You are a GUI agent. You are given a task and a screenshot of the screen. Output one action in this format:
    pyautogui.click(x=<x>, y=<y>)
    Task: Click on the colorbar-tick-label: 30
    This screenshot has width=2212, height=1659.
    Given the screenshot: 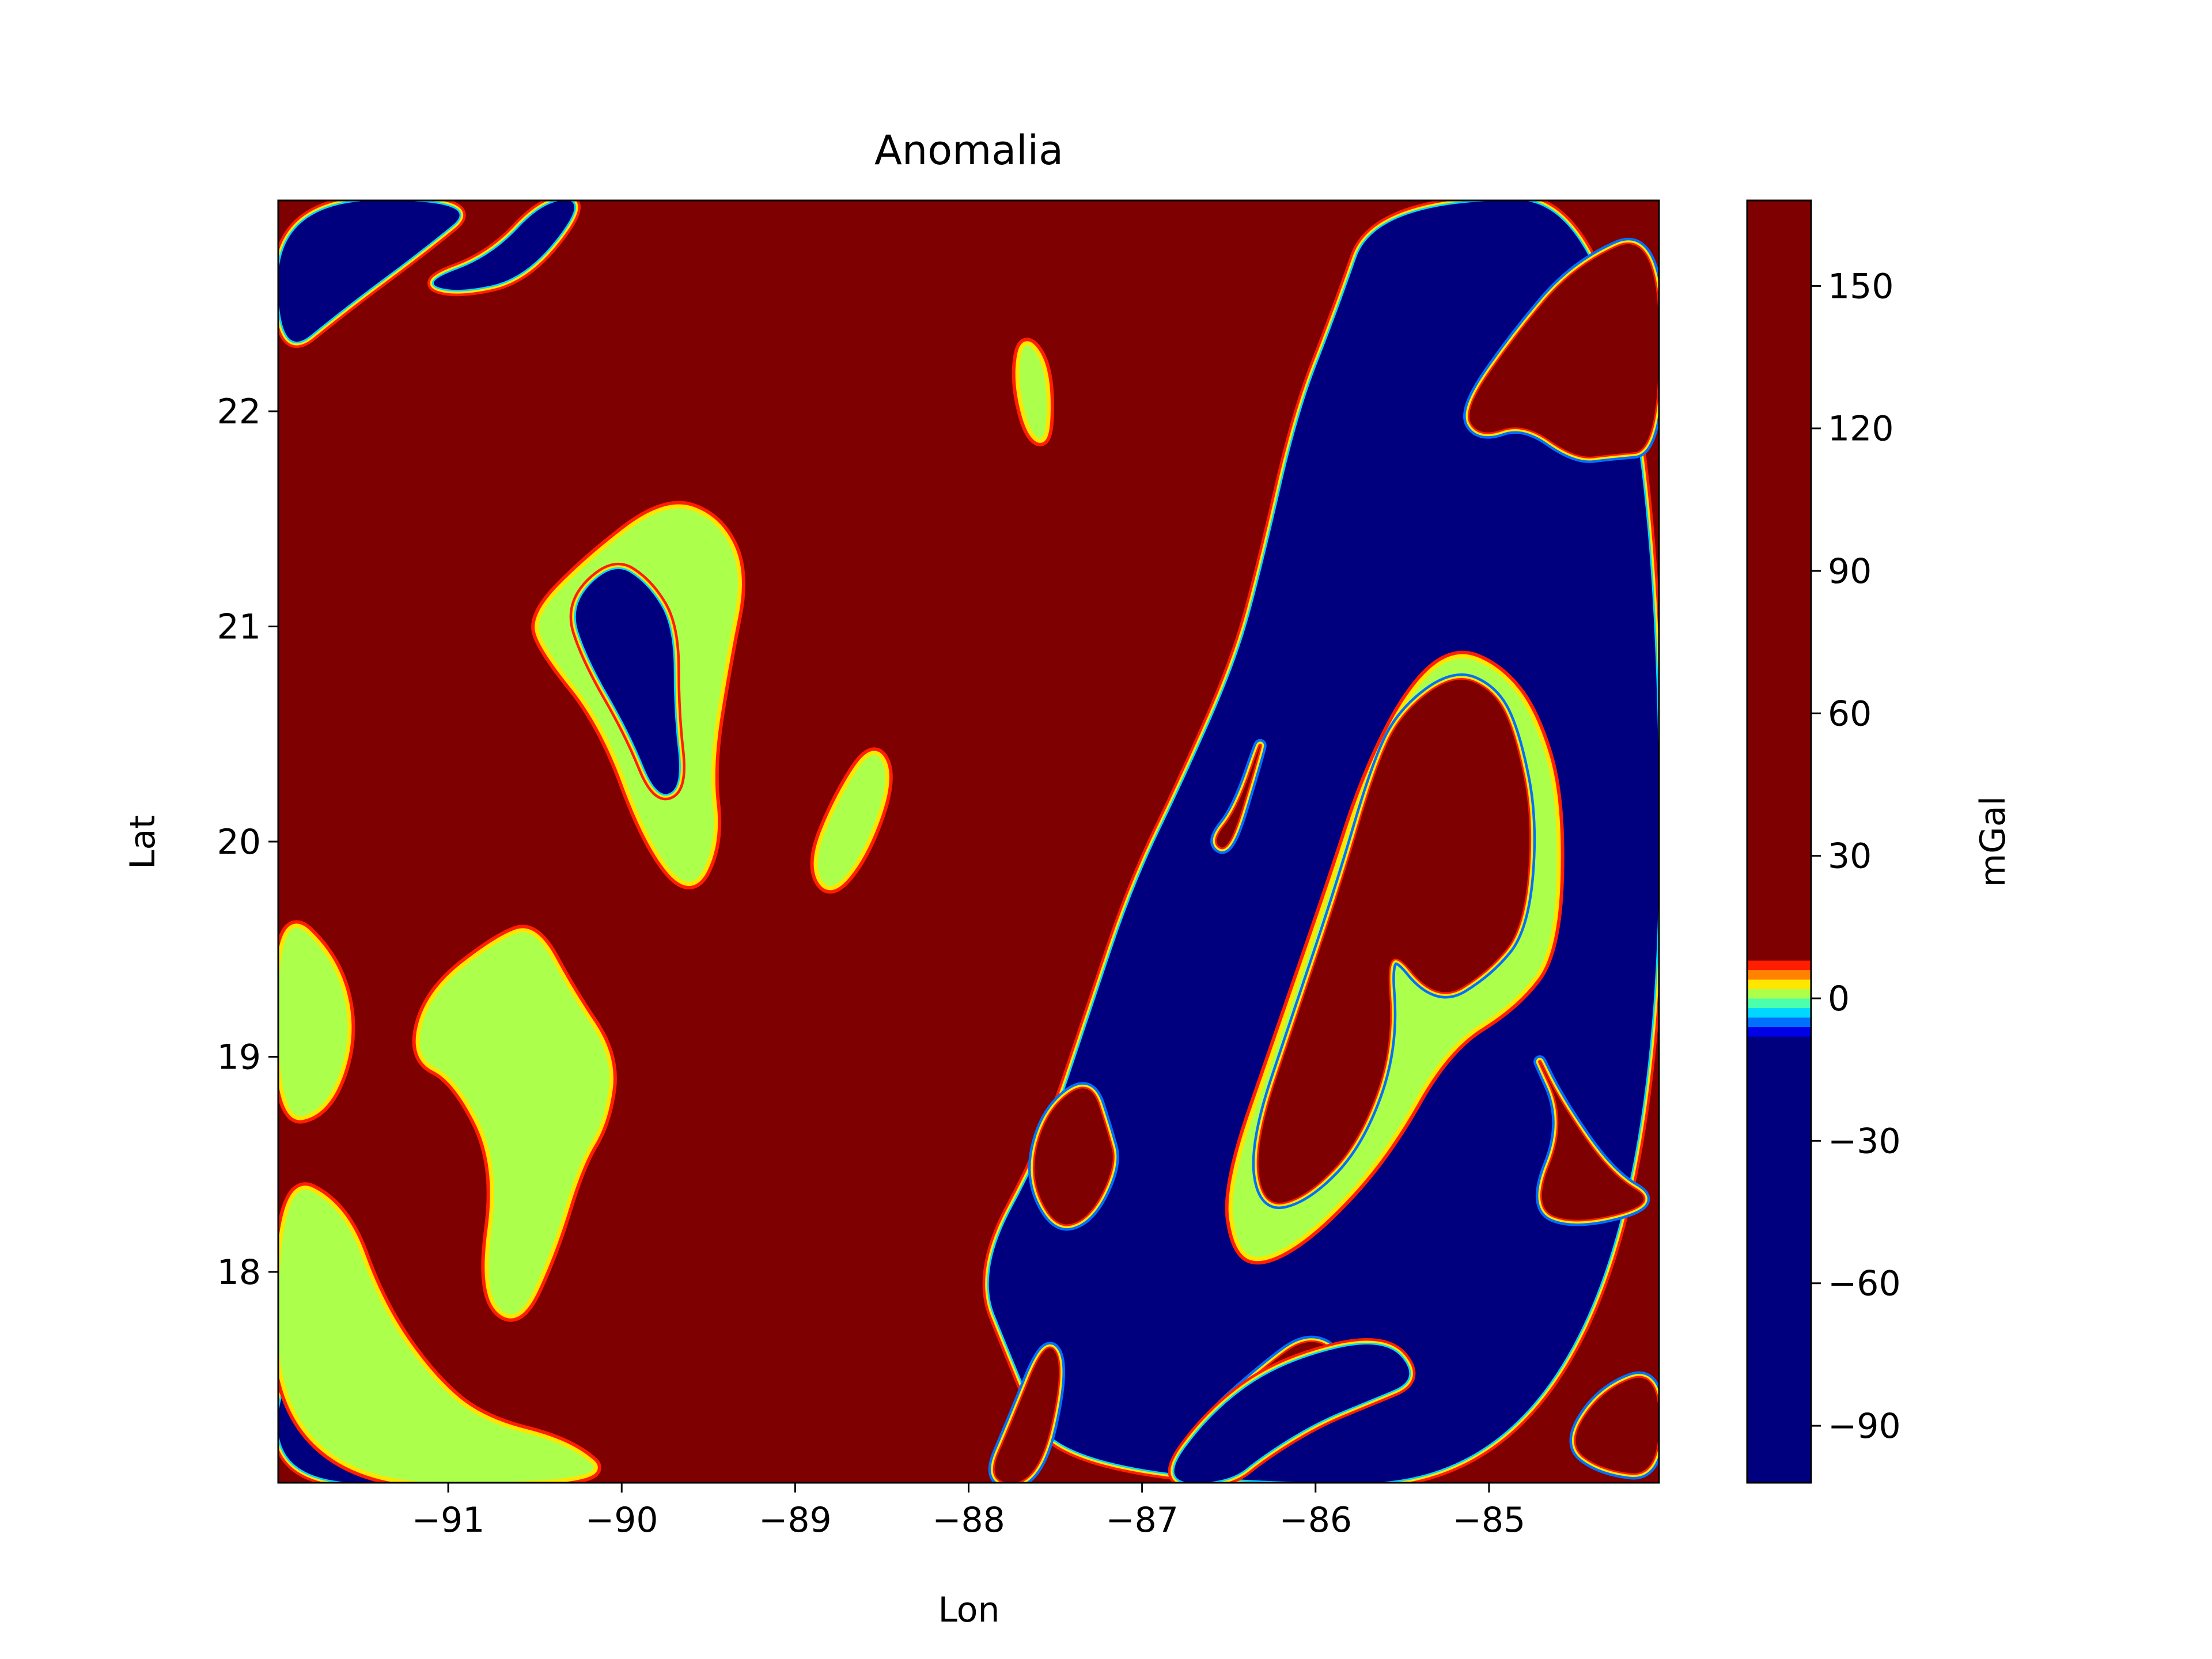 What is the action you would take?
    pyautogui.click(x=1850, y=856)
    